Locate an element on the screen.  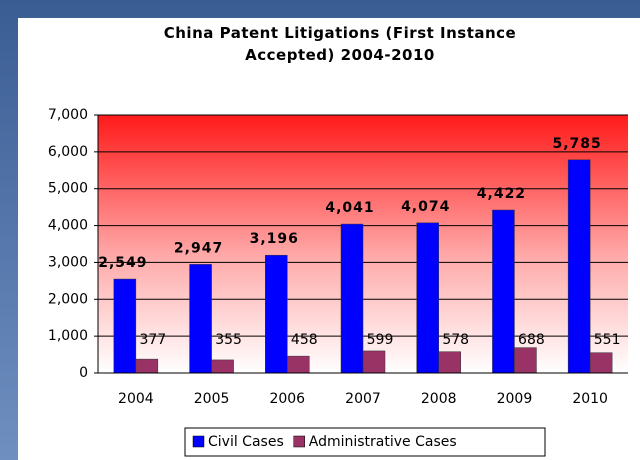
x-tick-label: 2008 is located at coordinates (439, 399).